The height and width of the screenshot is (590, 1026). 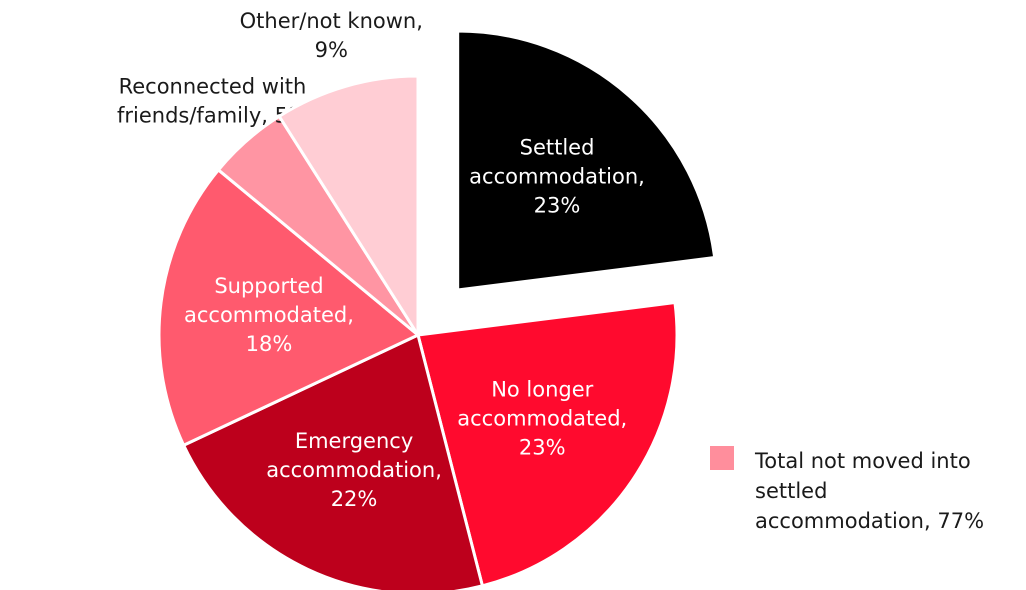 What do you see at coordinates (791, 491) in the screenshot?
I see `legend-label: settled` at bounding box center [791, 491].